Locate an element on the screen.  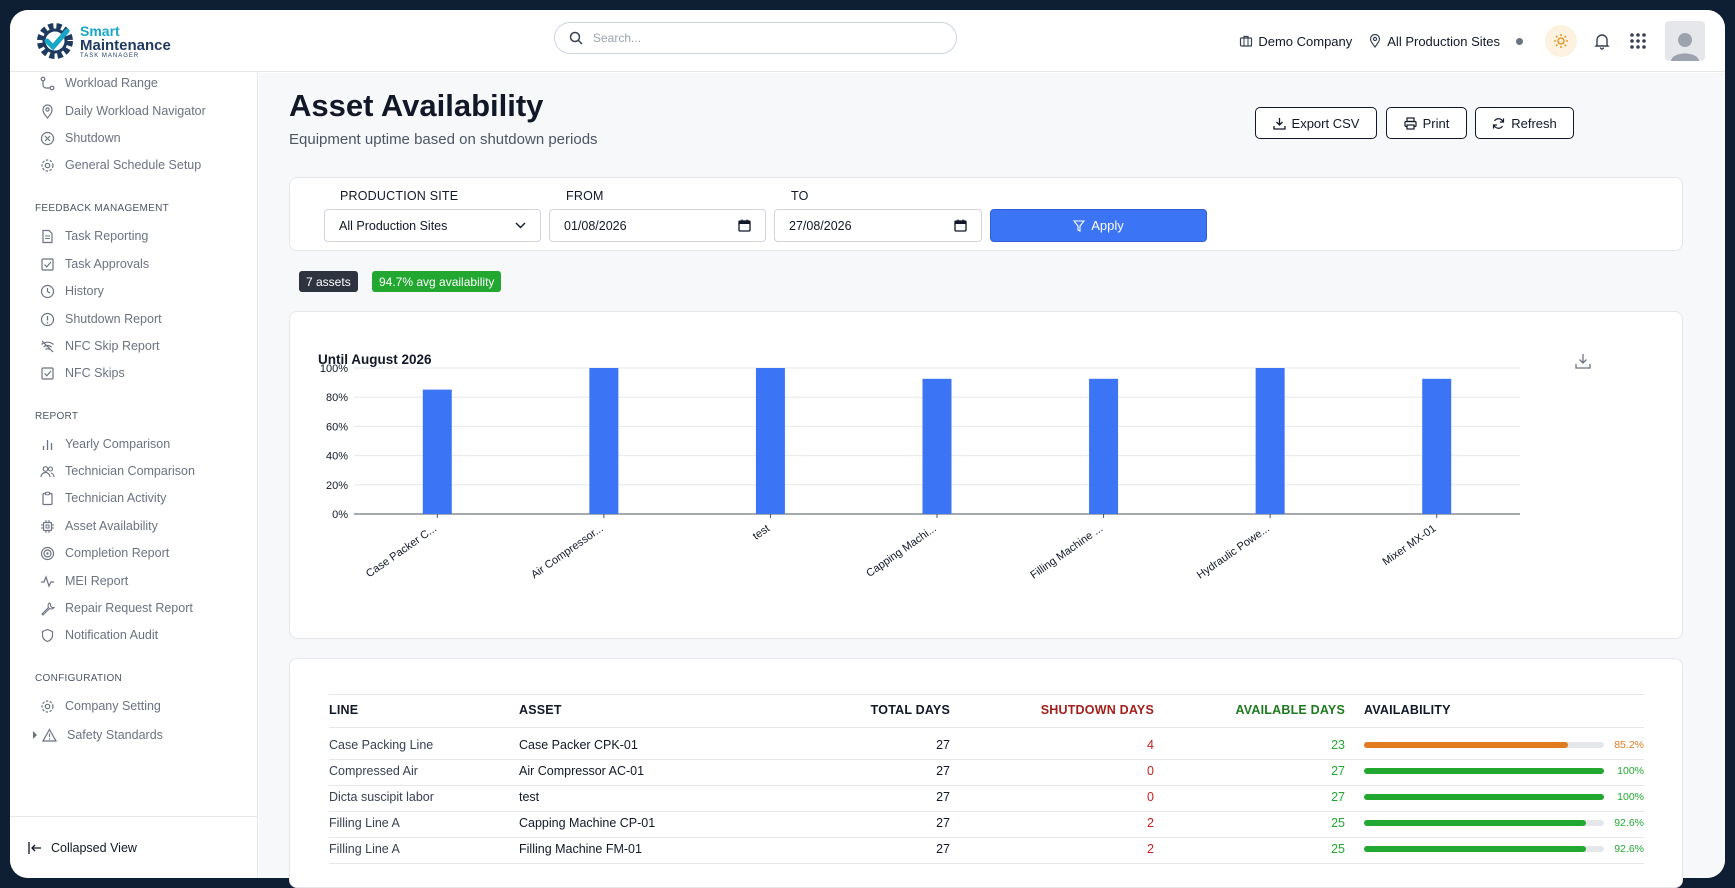
print-label: Print is located at coordinates (1436, 123).